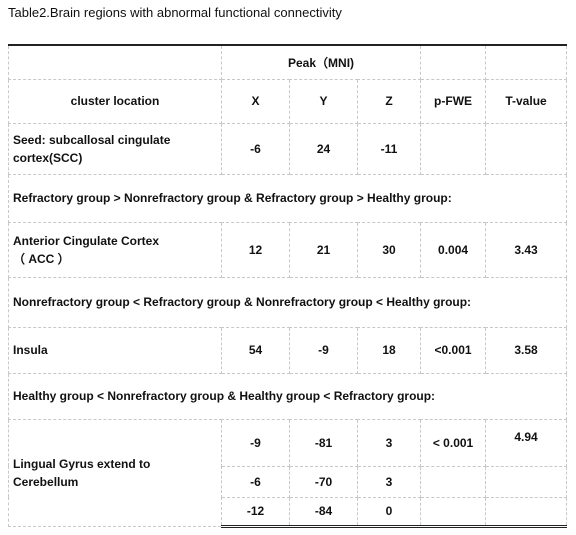 This screenshot has height=535, width=576. I want to click on value-cell: < 0.001, so click(453, 442).